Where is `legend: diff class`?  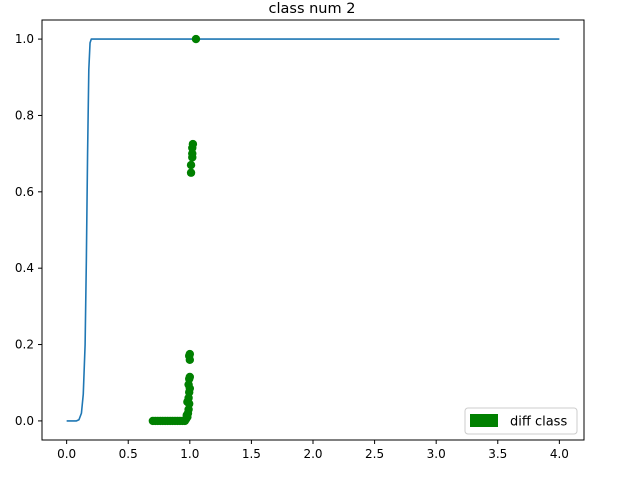
legend: diff class is located at coordinates (521, 421).